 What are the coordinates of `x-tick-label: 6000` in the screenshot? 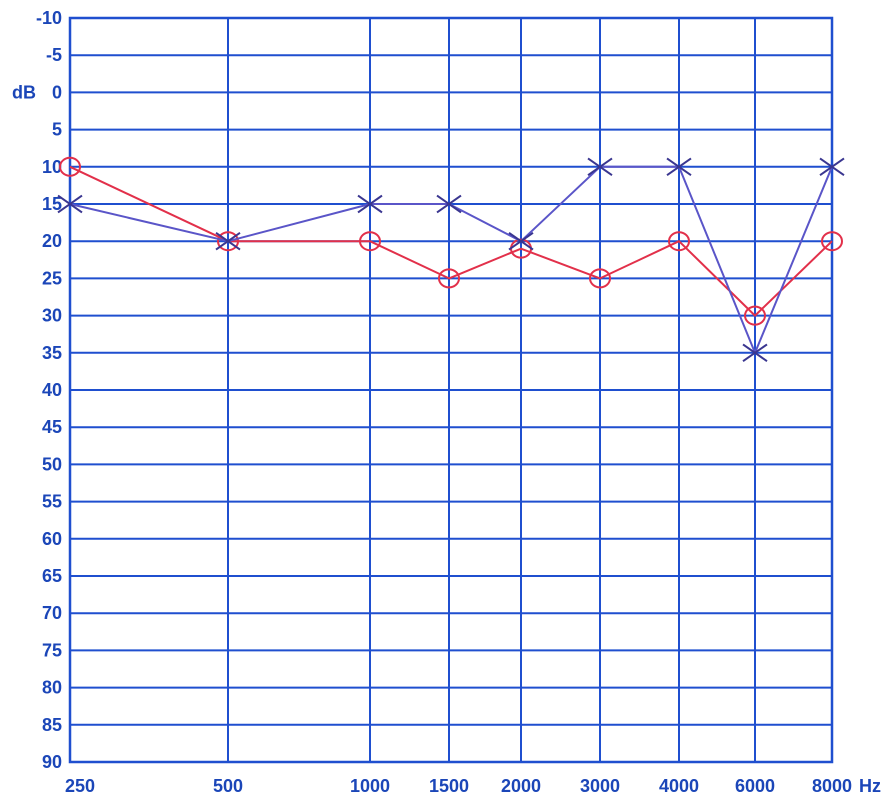 It's located at (755, 786).